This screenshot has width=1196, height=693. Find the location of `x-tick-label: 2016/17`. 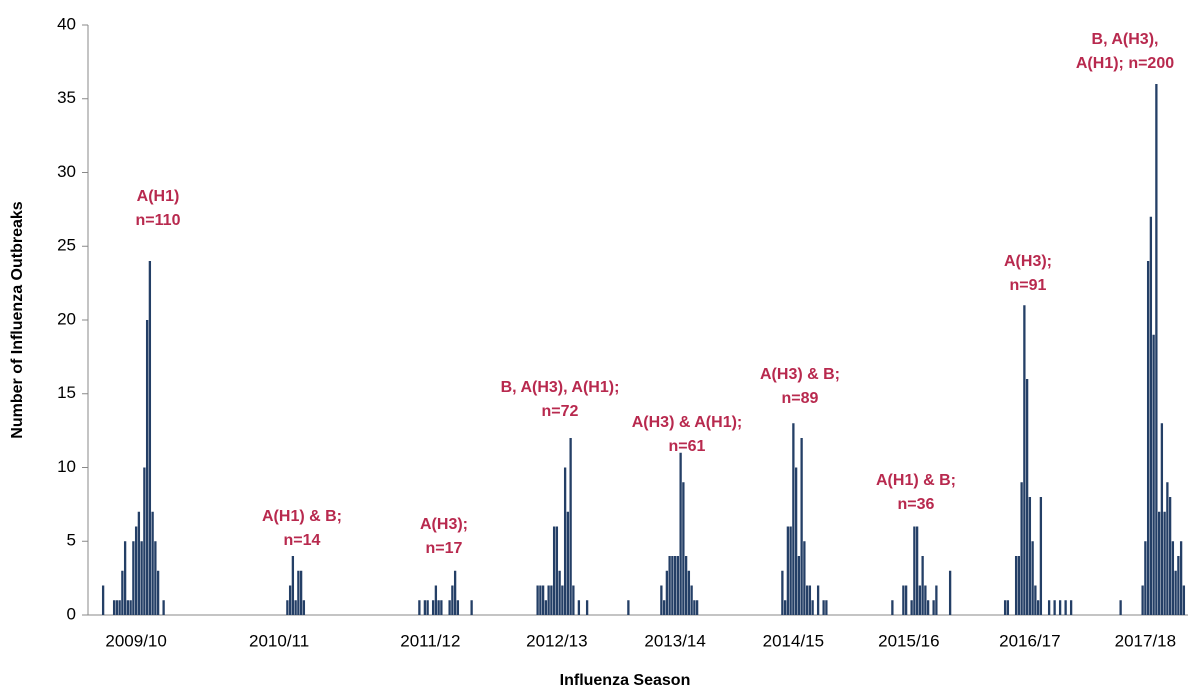

x-tick-label: 2016/17 is located at coordinates (1029, 640).